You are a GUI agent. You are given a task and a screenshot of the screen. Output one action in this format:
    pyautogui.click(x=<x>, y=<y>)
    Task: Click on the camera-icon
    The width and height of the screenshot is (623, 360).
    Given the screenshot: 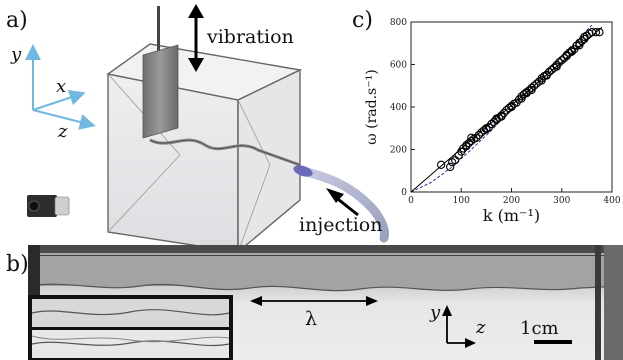 What is the action you would take?
    pyautogui.click(x=48, y=206)
    